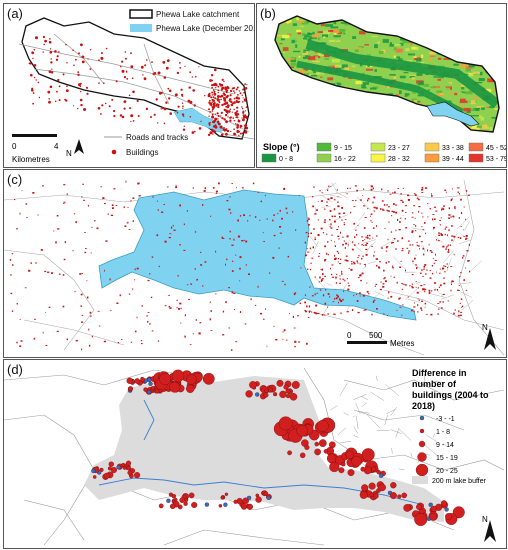 Image resolution: width=508 pixels, height=550 pixels. What do you see at coordinates (281, 147) in the screenshot?
I see `slope-legend-title: Slope (°)` at bounding box center [281, 147].